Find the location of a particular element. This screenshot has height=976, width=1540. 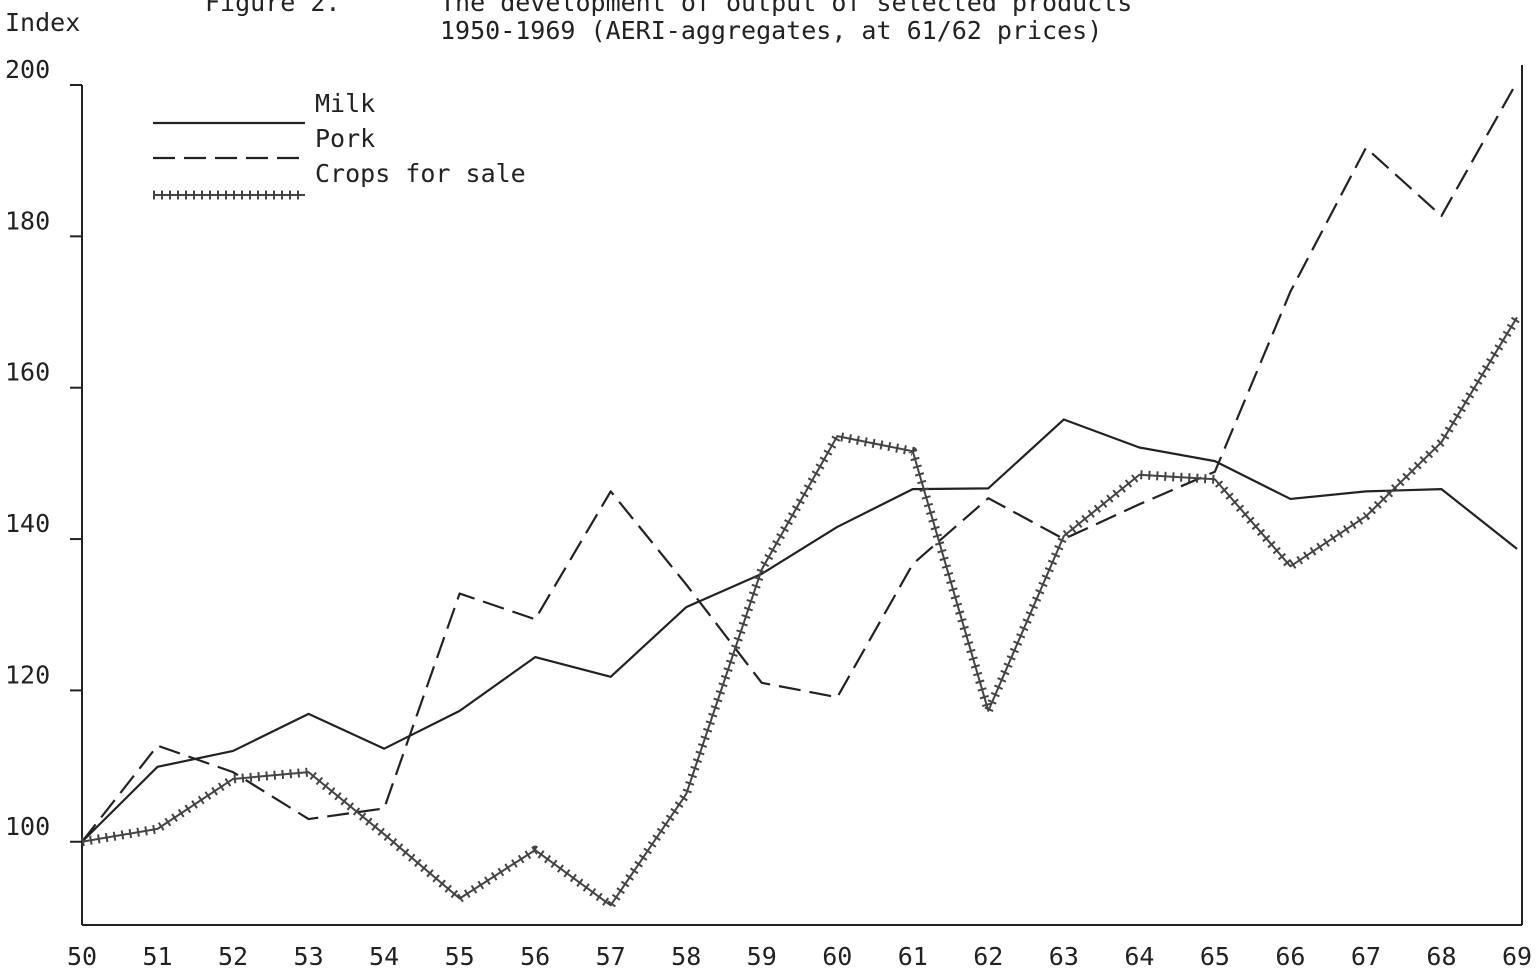

x-tick-label: 66 is located at coordinates (1290, 956).